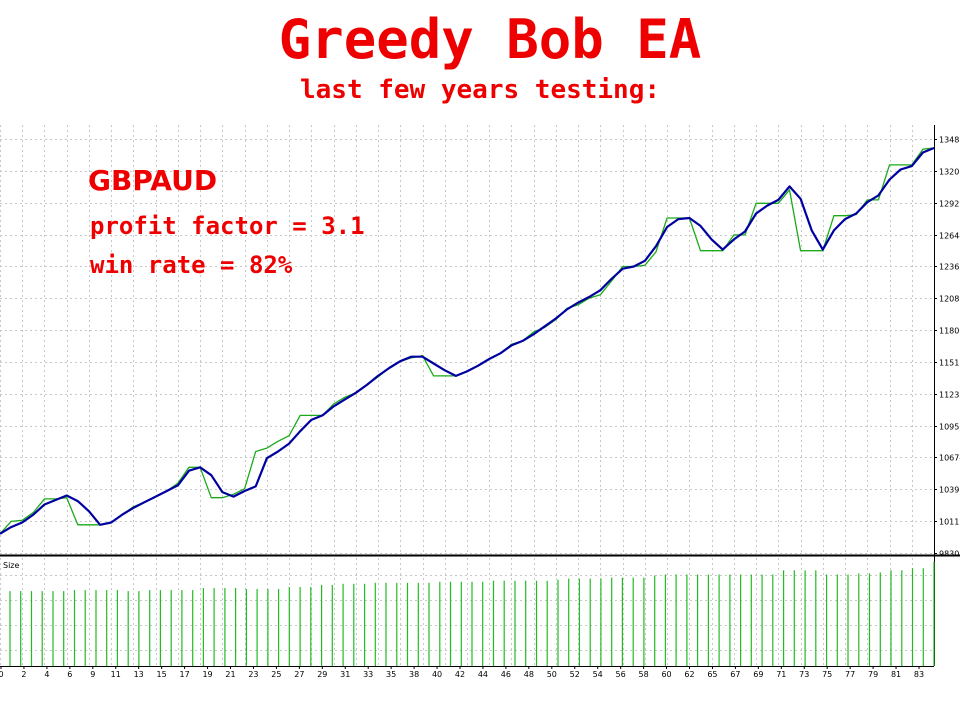  What do you see at coordinates (69, 674) in the screenshot?
I see `x-tick-label: 6` at bounding box center [69, 674].